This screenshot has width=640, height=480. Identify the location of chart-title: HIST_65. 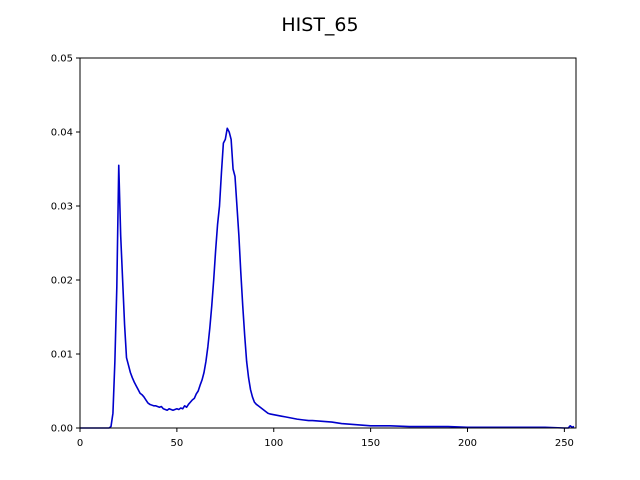
(319, 25).